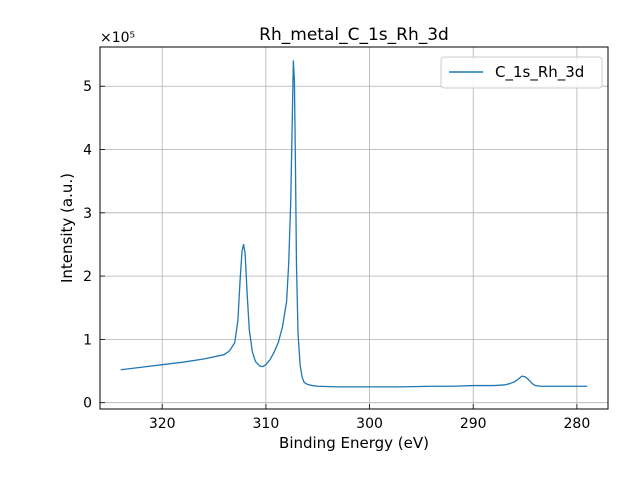 Image resolution: width=640 pixels, height=480 pixels. I want to click on y-tick-label: 0, so click(87, 404).